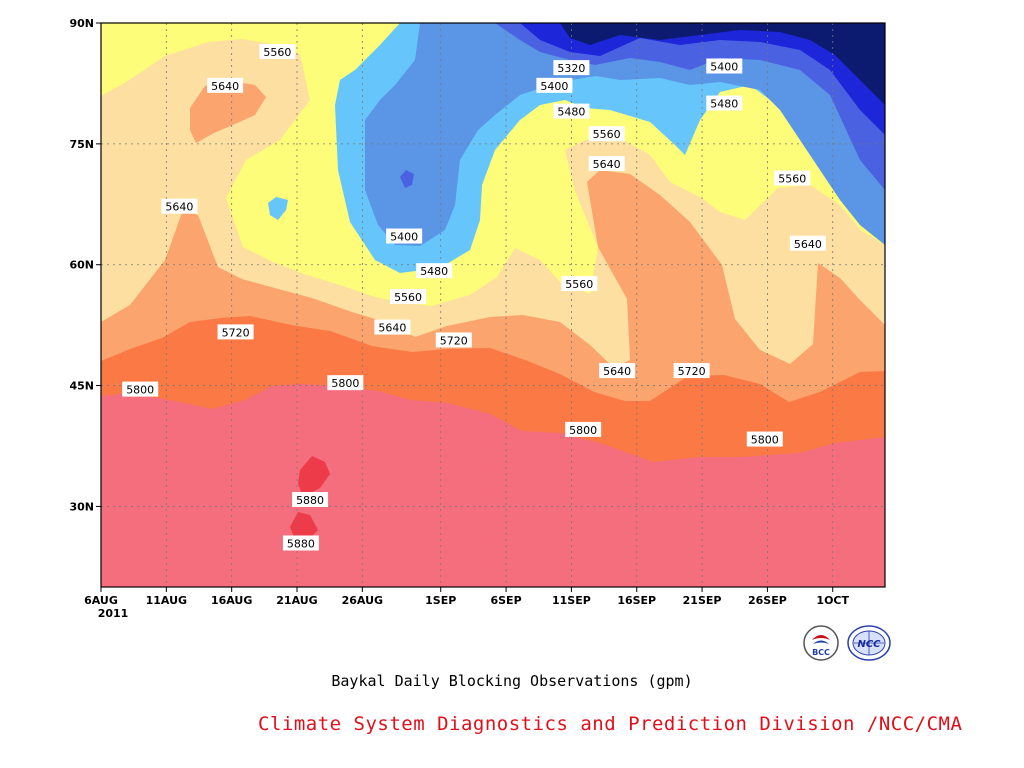 The image size is (1024, 768). Describe the element at coordinates (304, 525) in the screenshot. I see `region-above-5880-lower` at that location.